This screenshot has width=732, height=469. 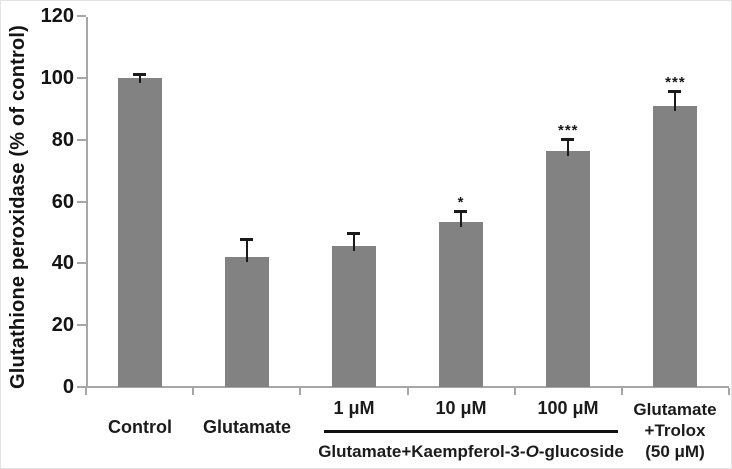 I want to click on y-tick-label: 40, so click(x=62, y=263).